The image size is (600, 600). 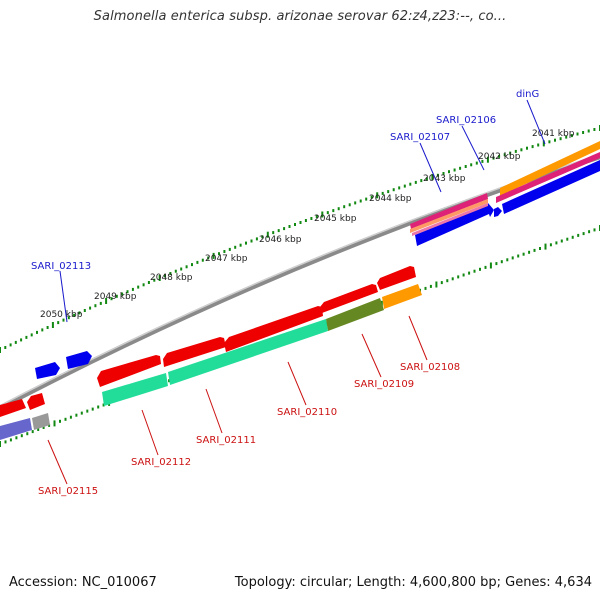 I want to click on gene-label-SARI_02113: SARI_02113, so click(x=61, y=266).